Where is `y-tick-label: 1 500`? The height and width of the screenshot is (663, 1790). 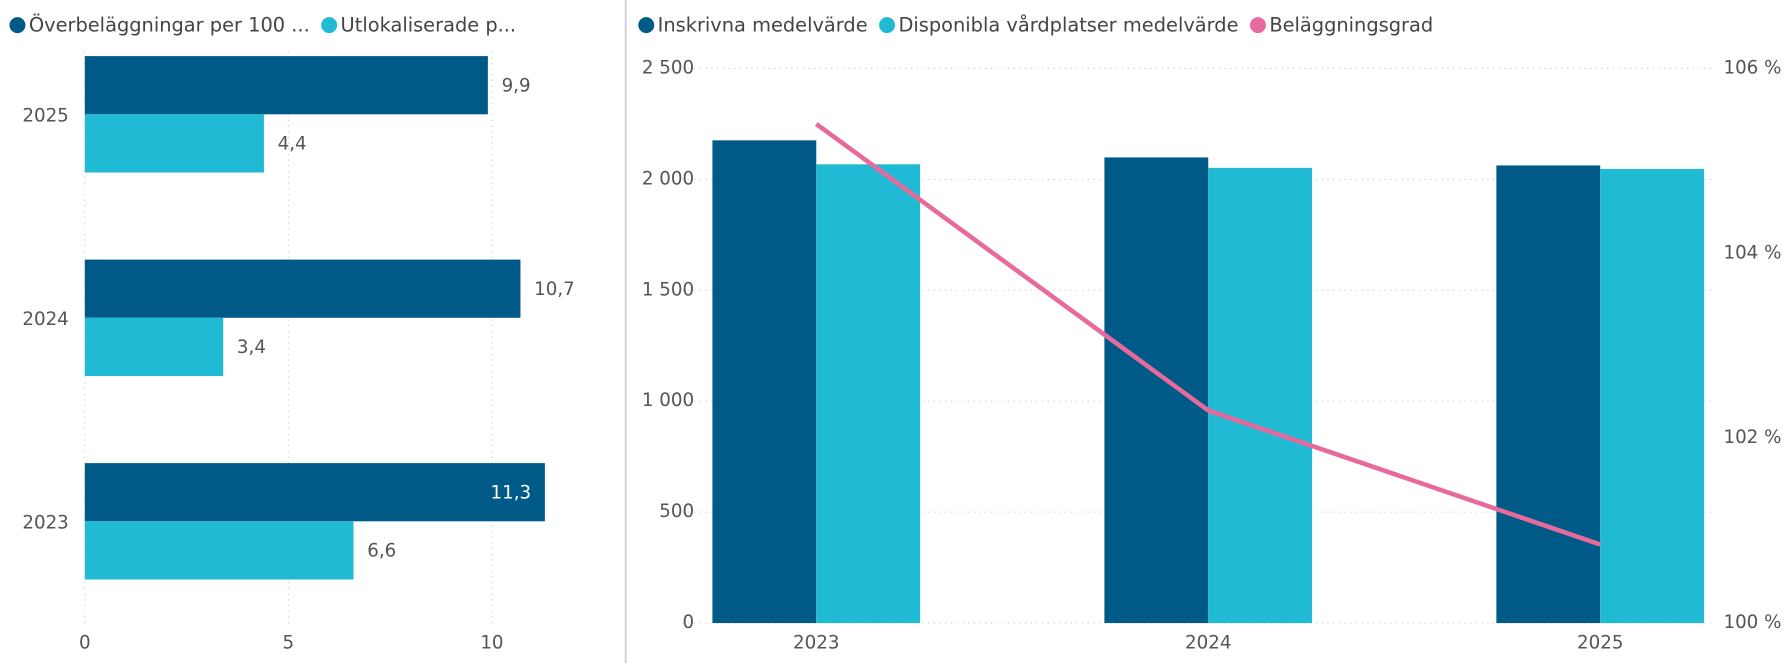 y-tick-label: 1 500 is located at coordinates (668, 289).